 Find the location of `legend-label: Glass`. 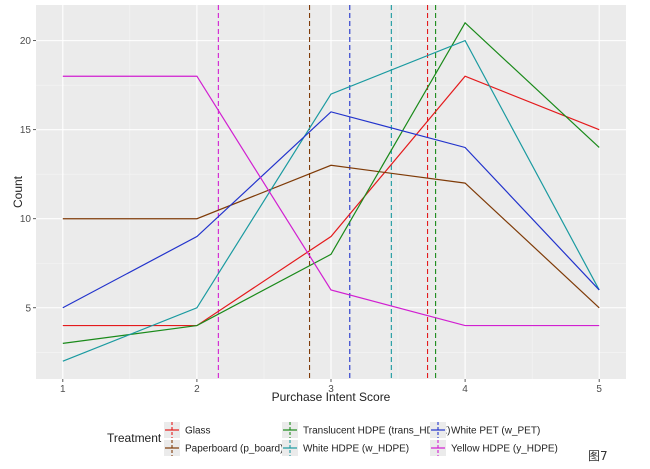

legend-label: Glass is located at coordinates (198, 431).